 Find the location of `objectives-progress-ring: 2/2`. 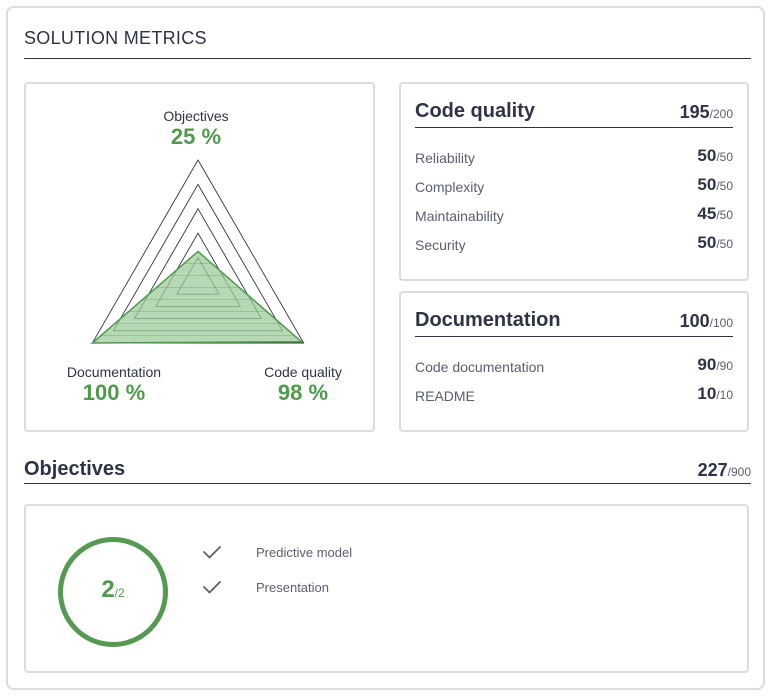

objectives-progress-ring: 2/2 is located at coordinates (113, 592).